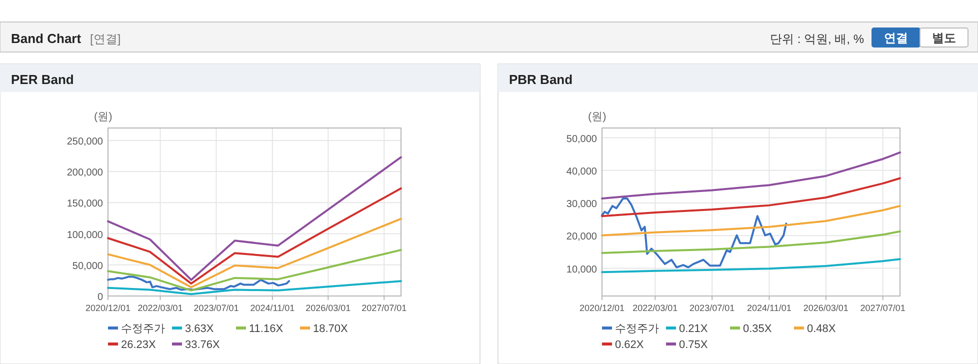  Describe the element at coordinates (85, 142) in the screenshot. I see `y-tick-label: 250,000` at that location.